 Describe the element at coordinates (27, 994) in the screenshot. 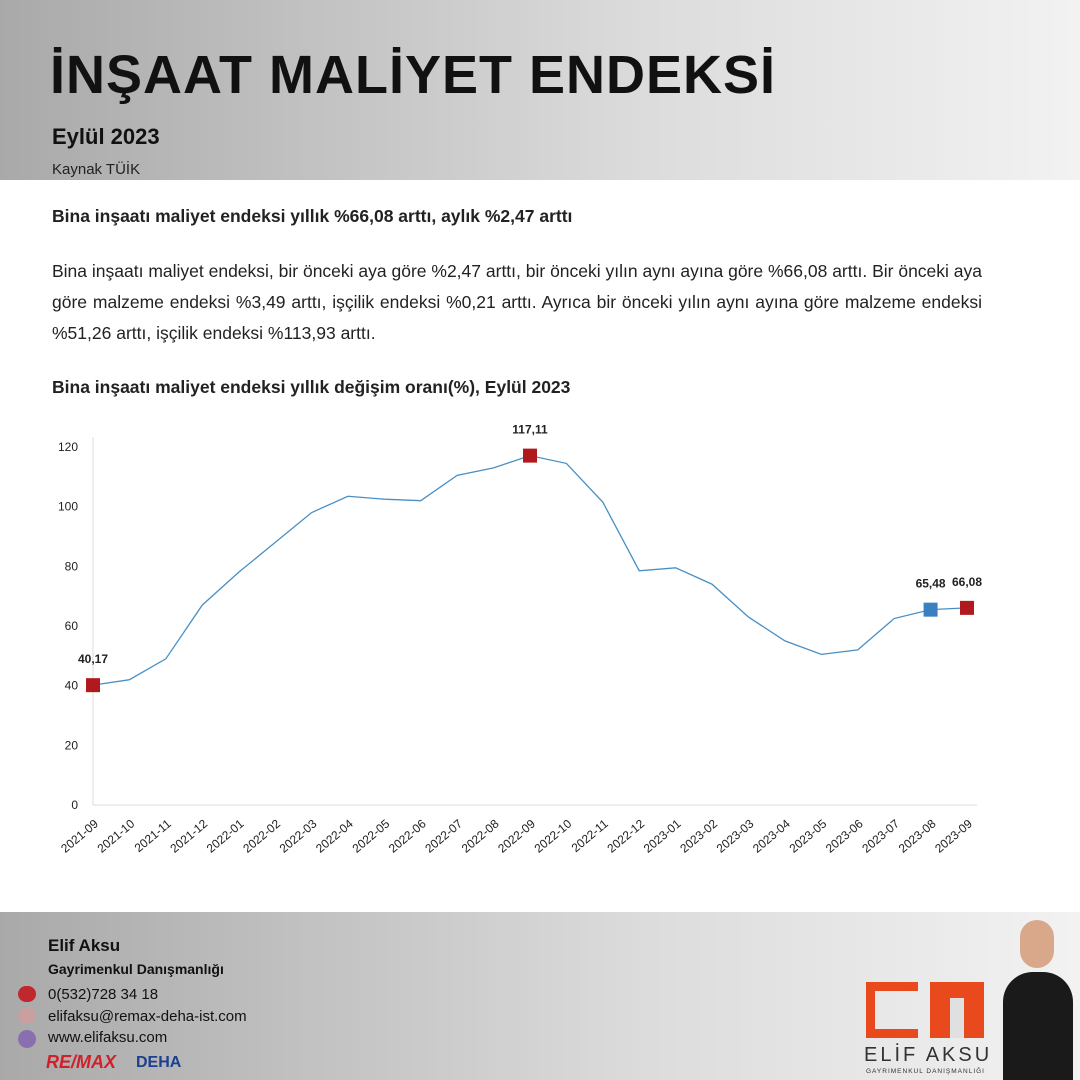

I see `phone-icon` at that location.